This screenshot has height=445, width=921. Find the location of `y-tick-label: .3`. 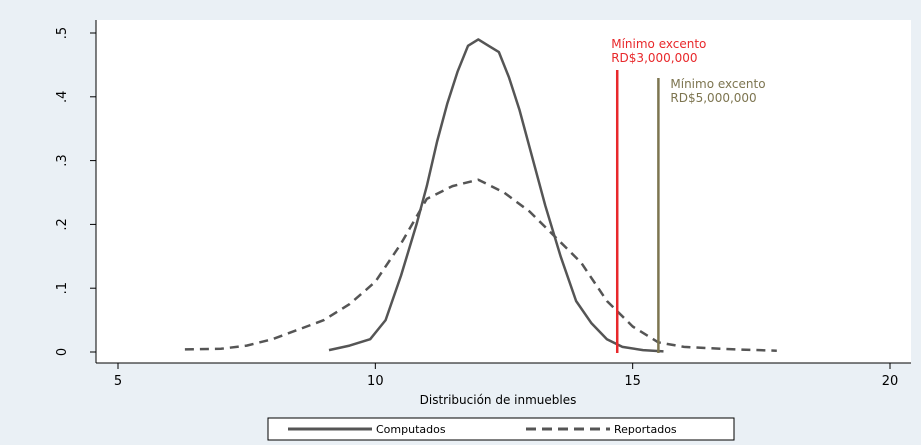

y-tick-label: .3 is located at coordinates (62, 160).